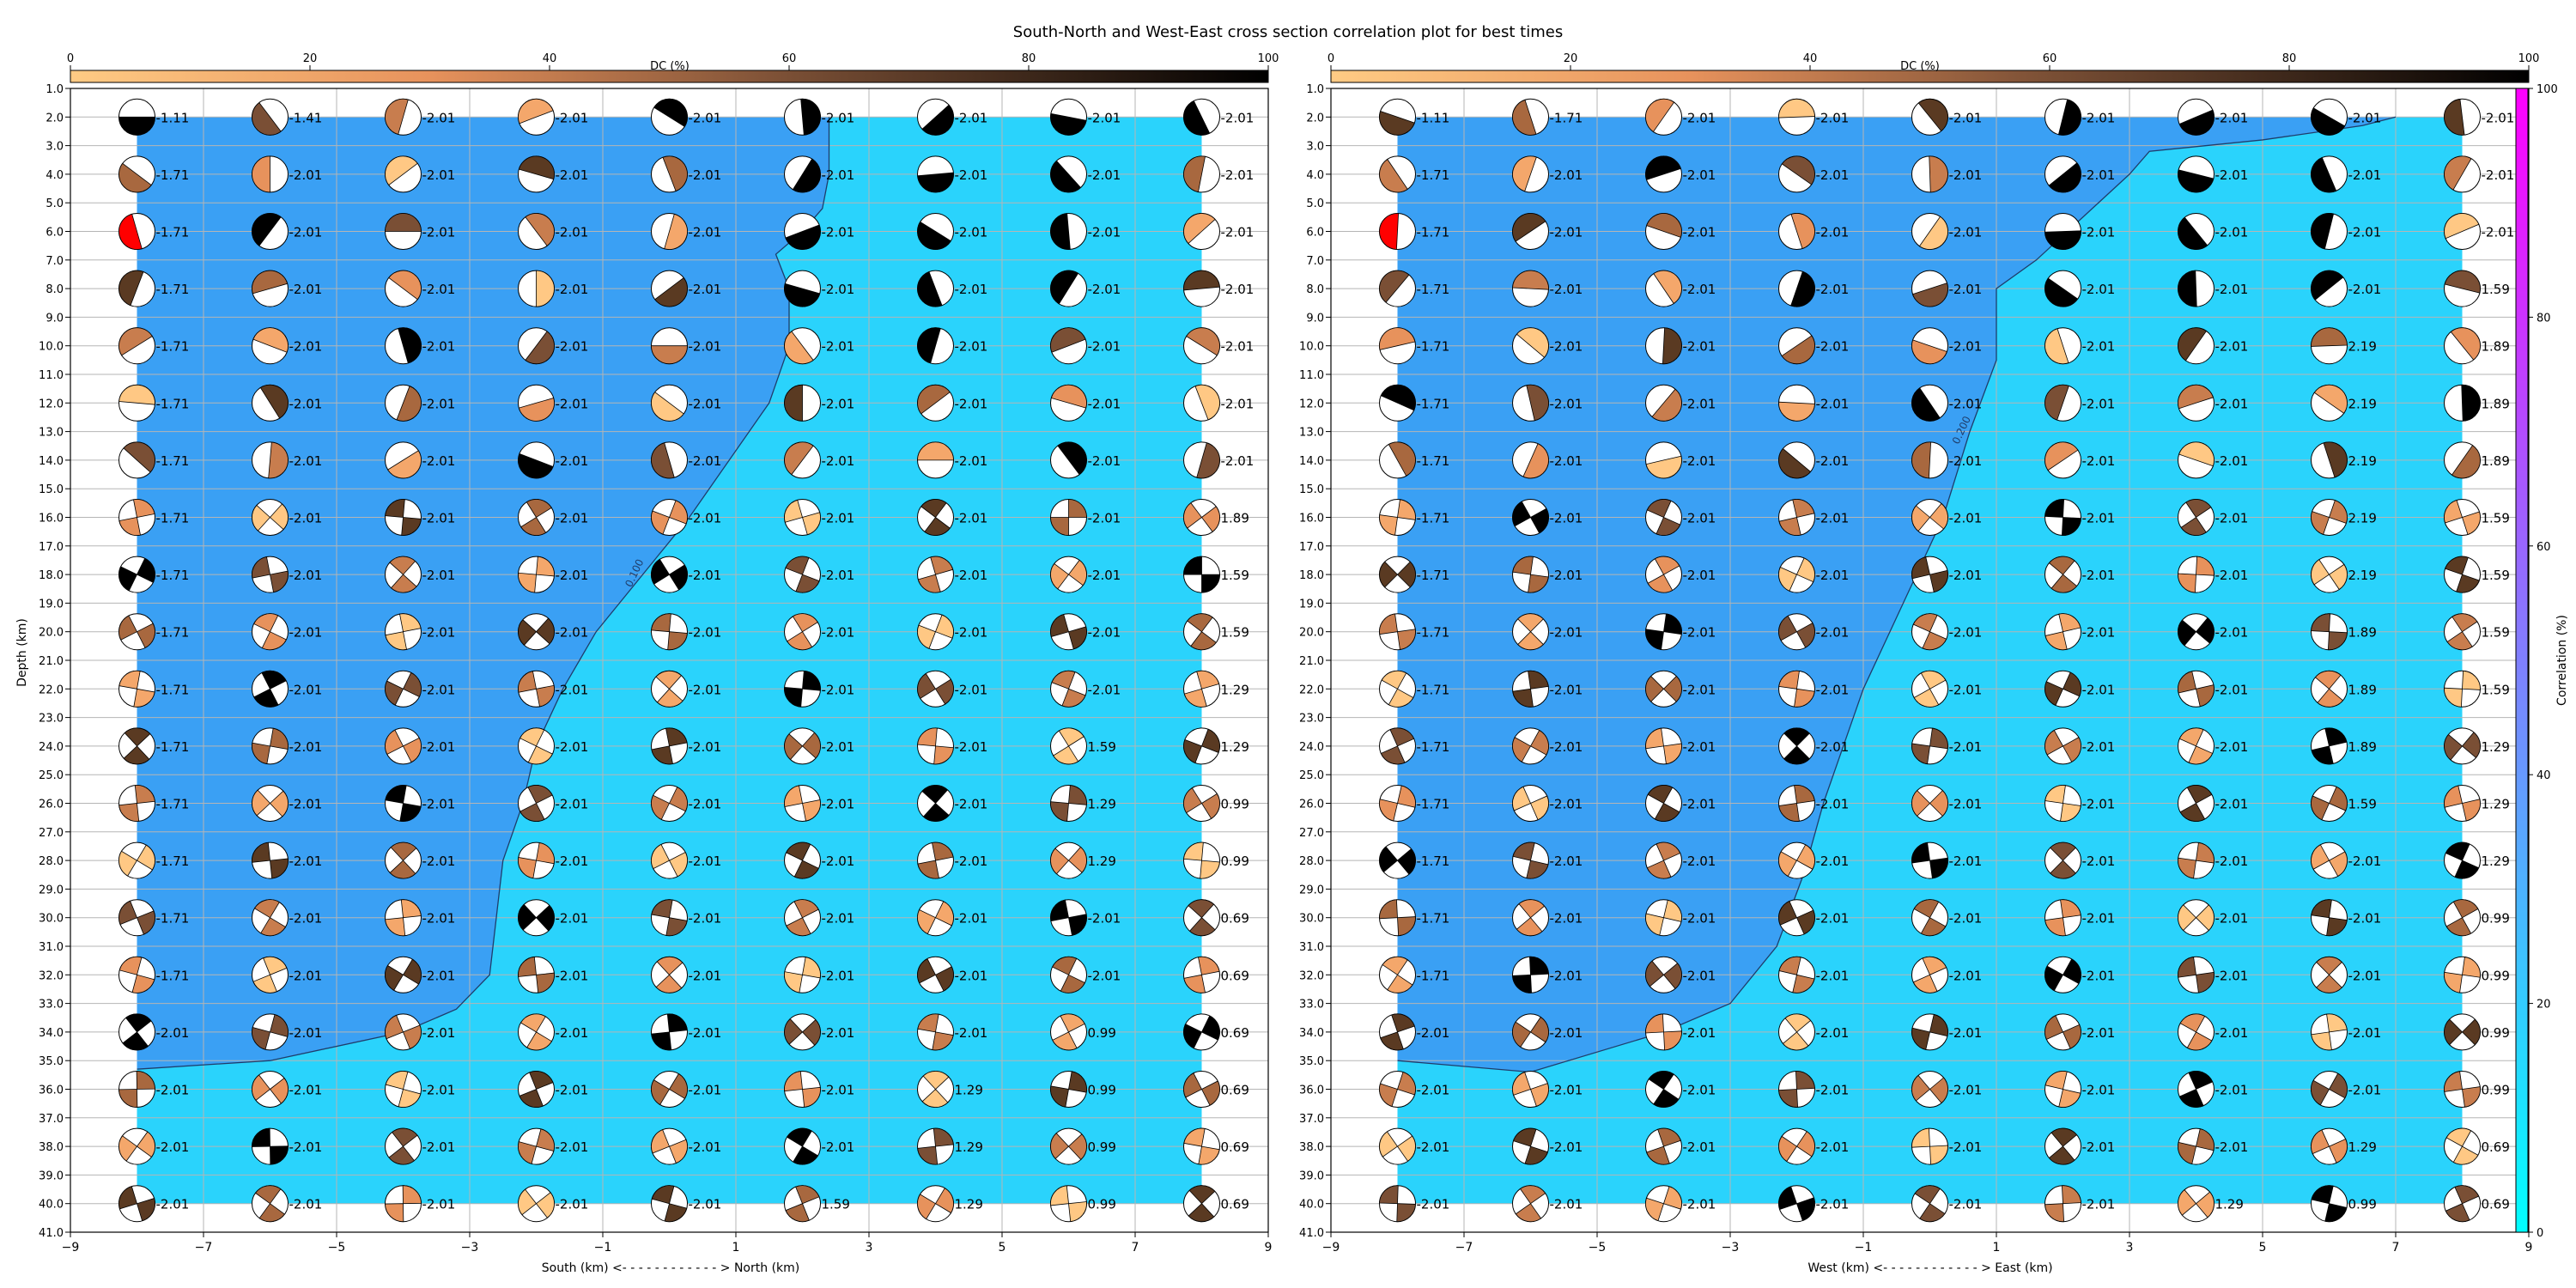 The image size is (2576, 1288). I want to click on y-tick-label: 29.0, so click(52, 890).